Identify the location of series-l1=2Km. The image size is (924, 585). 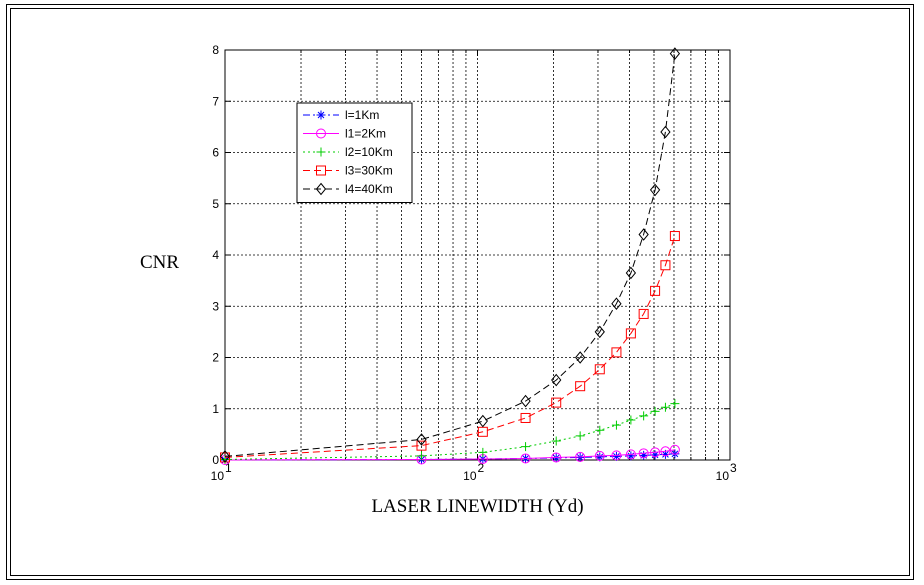
(450, 454).